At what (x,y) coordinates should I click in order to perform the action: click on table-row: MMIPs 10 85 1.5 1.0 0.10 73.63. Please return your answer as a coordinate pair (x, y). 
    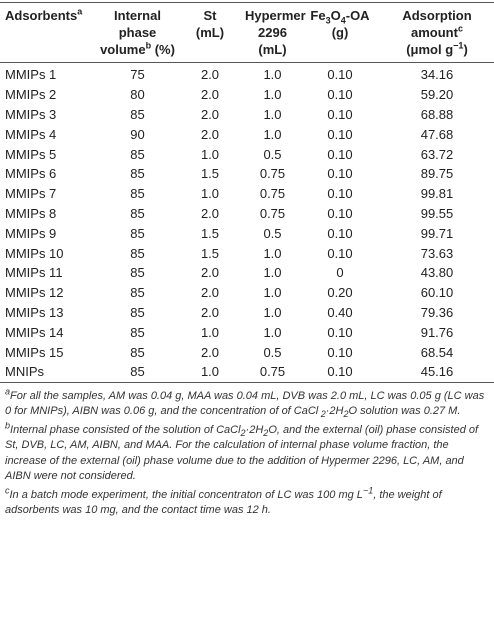
    Looking at the image, I should click on (247, 253).